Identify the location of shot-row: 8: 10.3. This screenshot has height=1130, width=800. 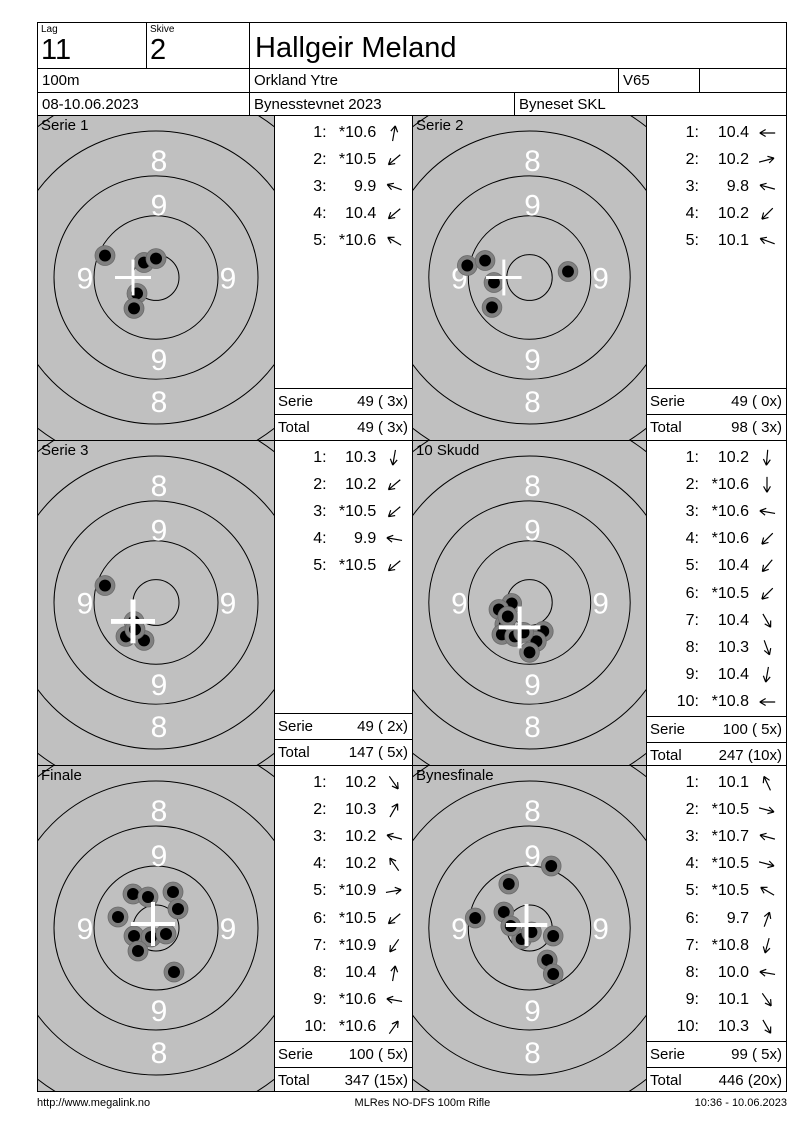
(716, 647).